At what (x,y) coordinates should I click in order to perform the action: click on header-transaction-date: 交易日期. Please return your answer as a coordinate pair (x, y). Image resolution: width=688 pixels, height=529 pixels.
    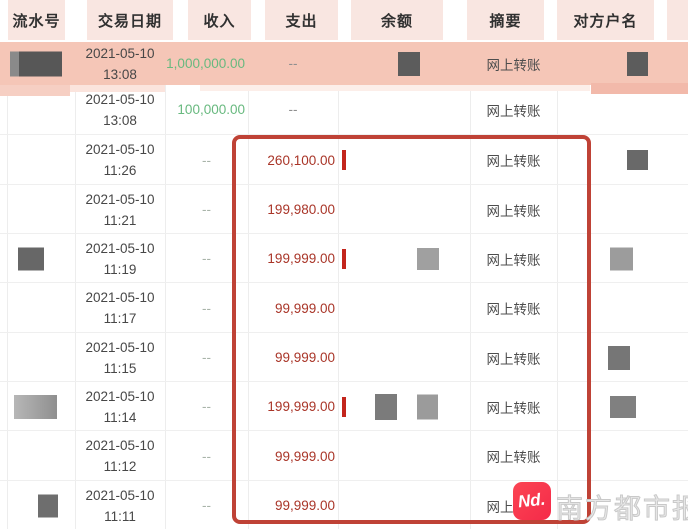
    Looking at the image, I should click on (130, 20).